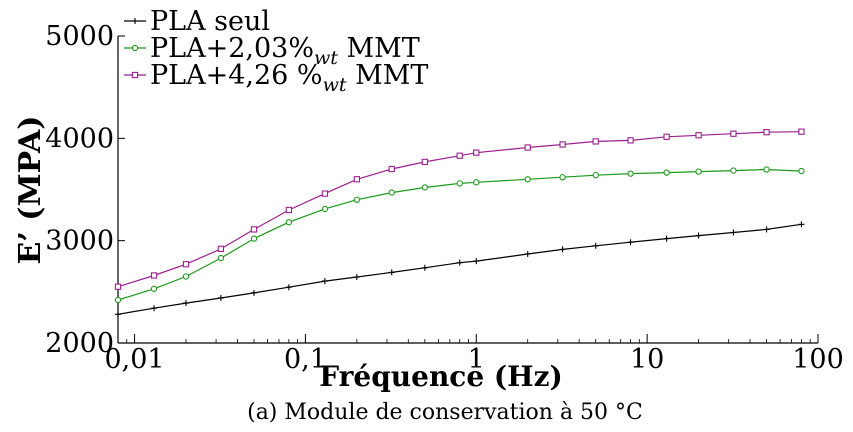 Image resolution: width=853 pixels, height=432 pixels. I want to click on legend-label-2: PLA+2,03%wt MMT, so click(285, 51).